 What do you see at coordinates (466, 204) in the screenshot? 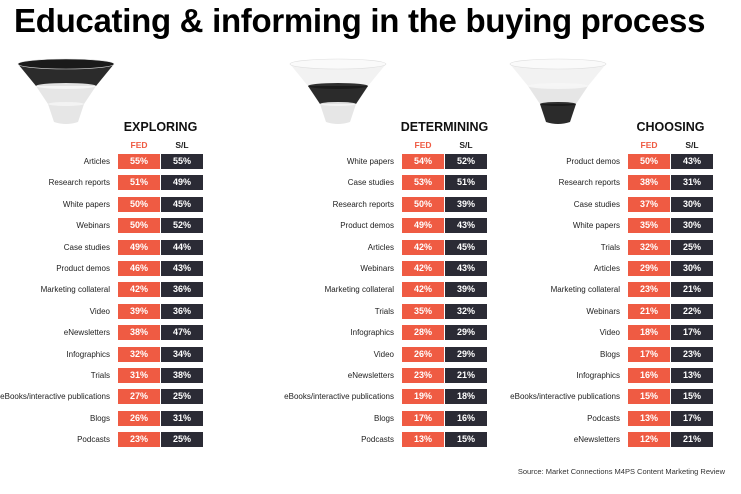
I see `sl-value-cell: 39%` at bounding box center [466, 204].